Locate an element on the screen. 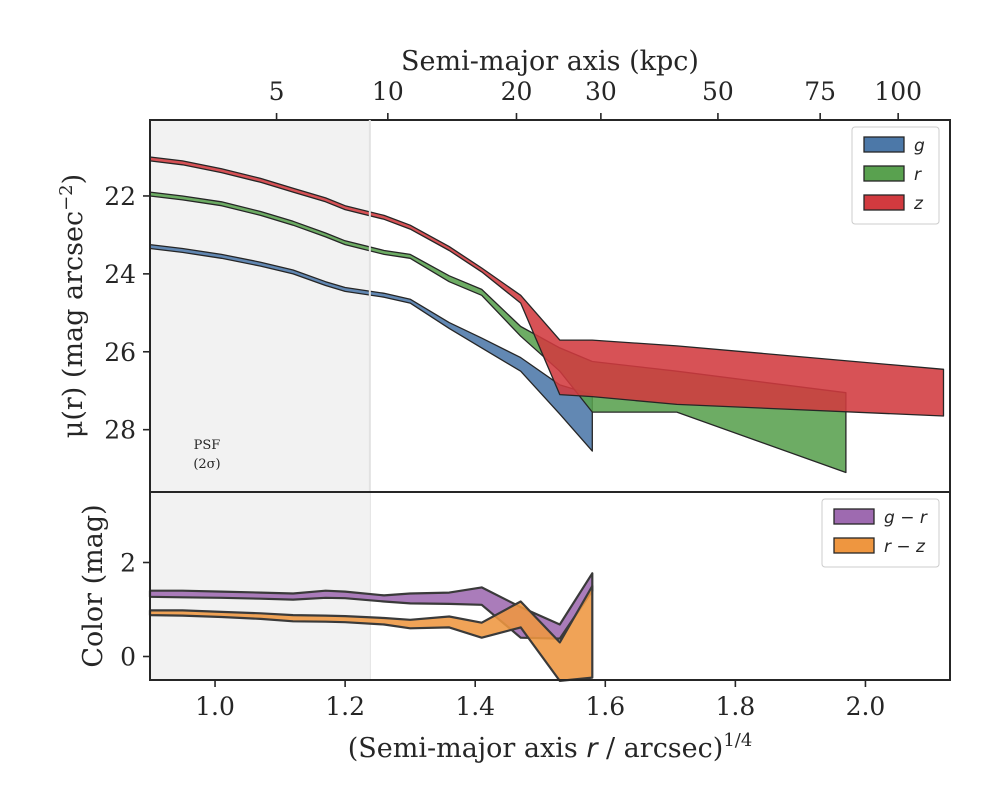 This screenshot has height=800, width=1000. legend-label-r-minus-z: r − z is located at coordinates (905, 547).